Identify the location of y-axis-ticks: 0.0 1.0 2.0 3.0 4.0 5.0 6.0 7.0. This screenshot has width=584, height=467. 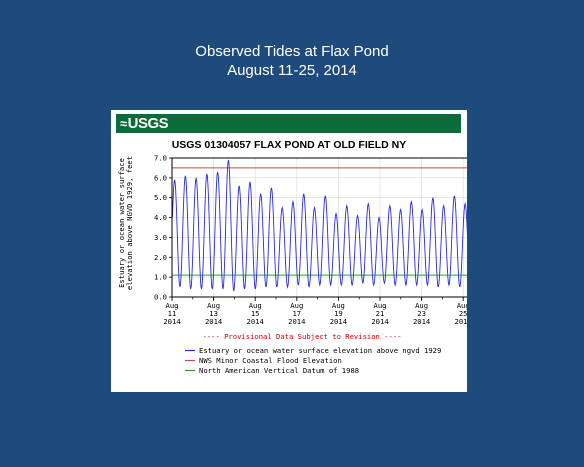
(163, 228).